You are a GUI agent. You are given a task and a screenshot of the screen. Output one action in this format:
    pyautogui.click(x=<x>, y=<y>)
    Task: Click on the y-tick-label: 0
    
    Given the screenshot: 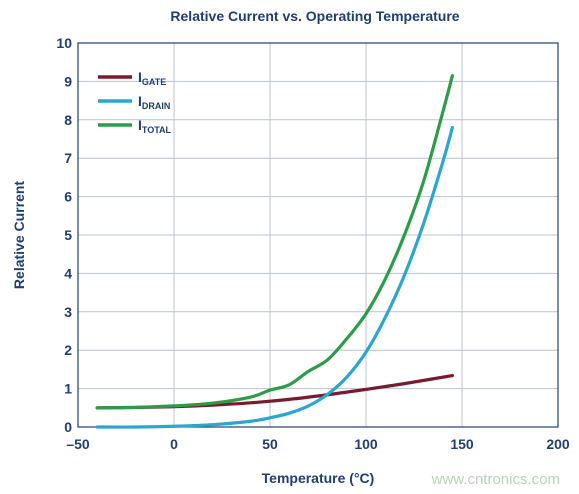 What is the action you would take?
    pyautogui.click(x=68, y=427)
    